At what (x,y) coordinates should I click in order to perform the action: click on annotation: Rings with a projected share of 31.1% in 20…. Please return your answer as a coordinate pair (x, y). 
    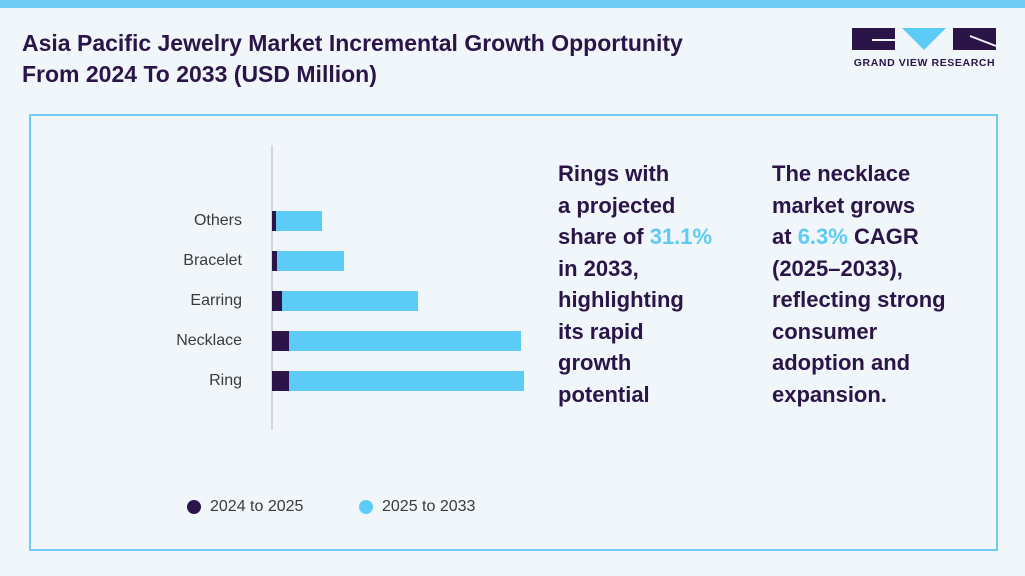
    Looking at the image, I should click on (635, 284).